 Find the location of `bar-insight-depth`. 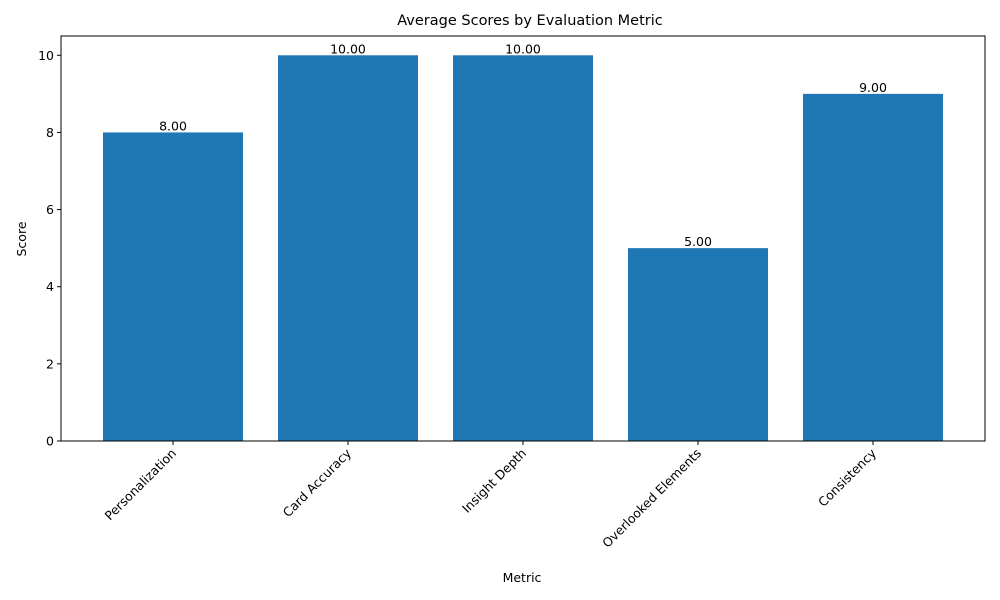

bar-insight-depth is located at coordinates (523, 248).